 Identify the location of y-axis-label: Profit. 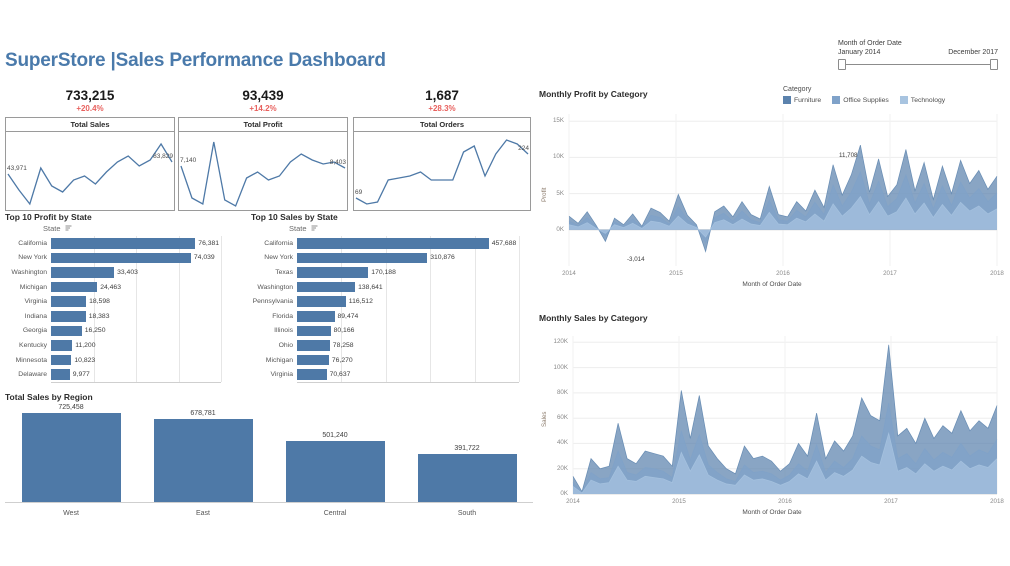
(544, 194).